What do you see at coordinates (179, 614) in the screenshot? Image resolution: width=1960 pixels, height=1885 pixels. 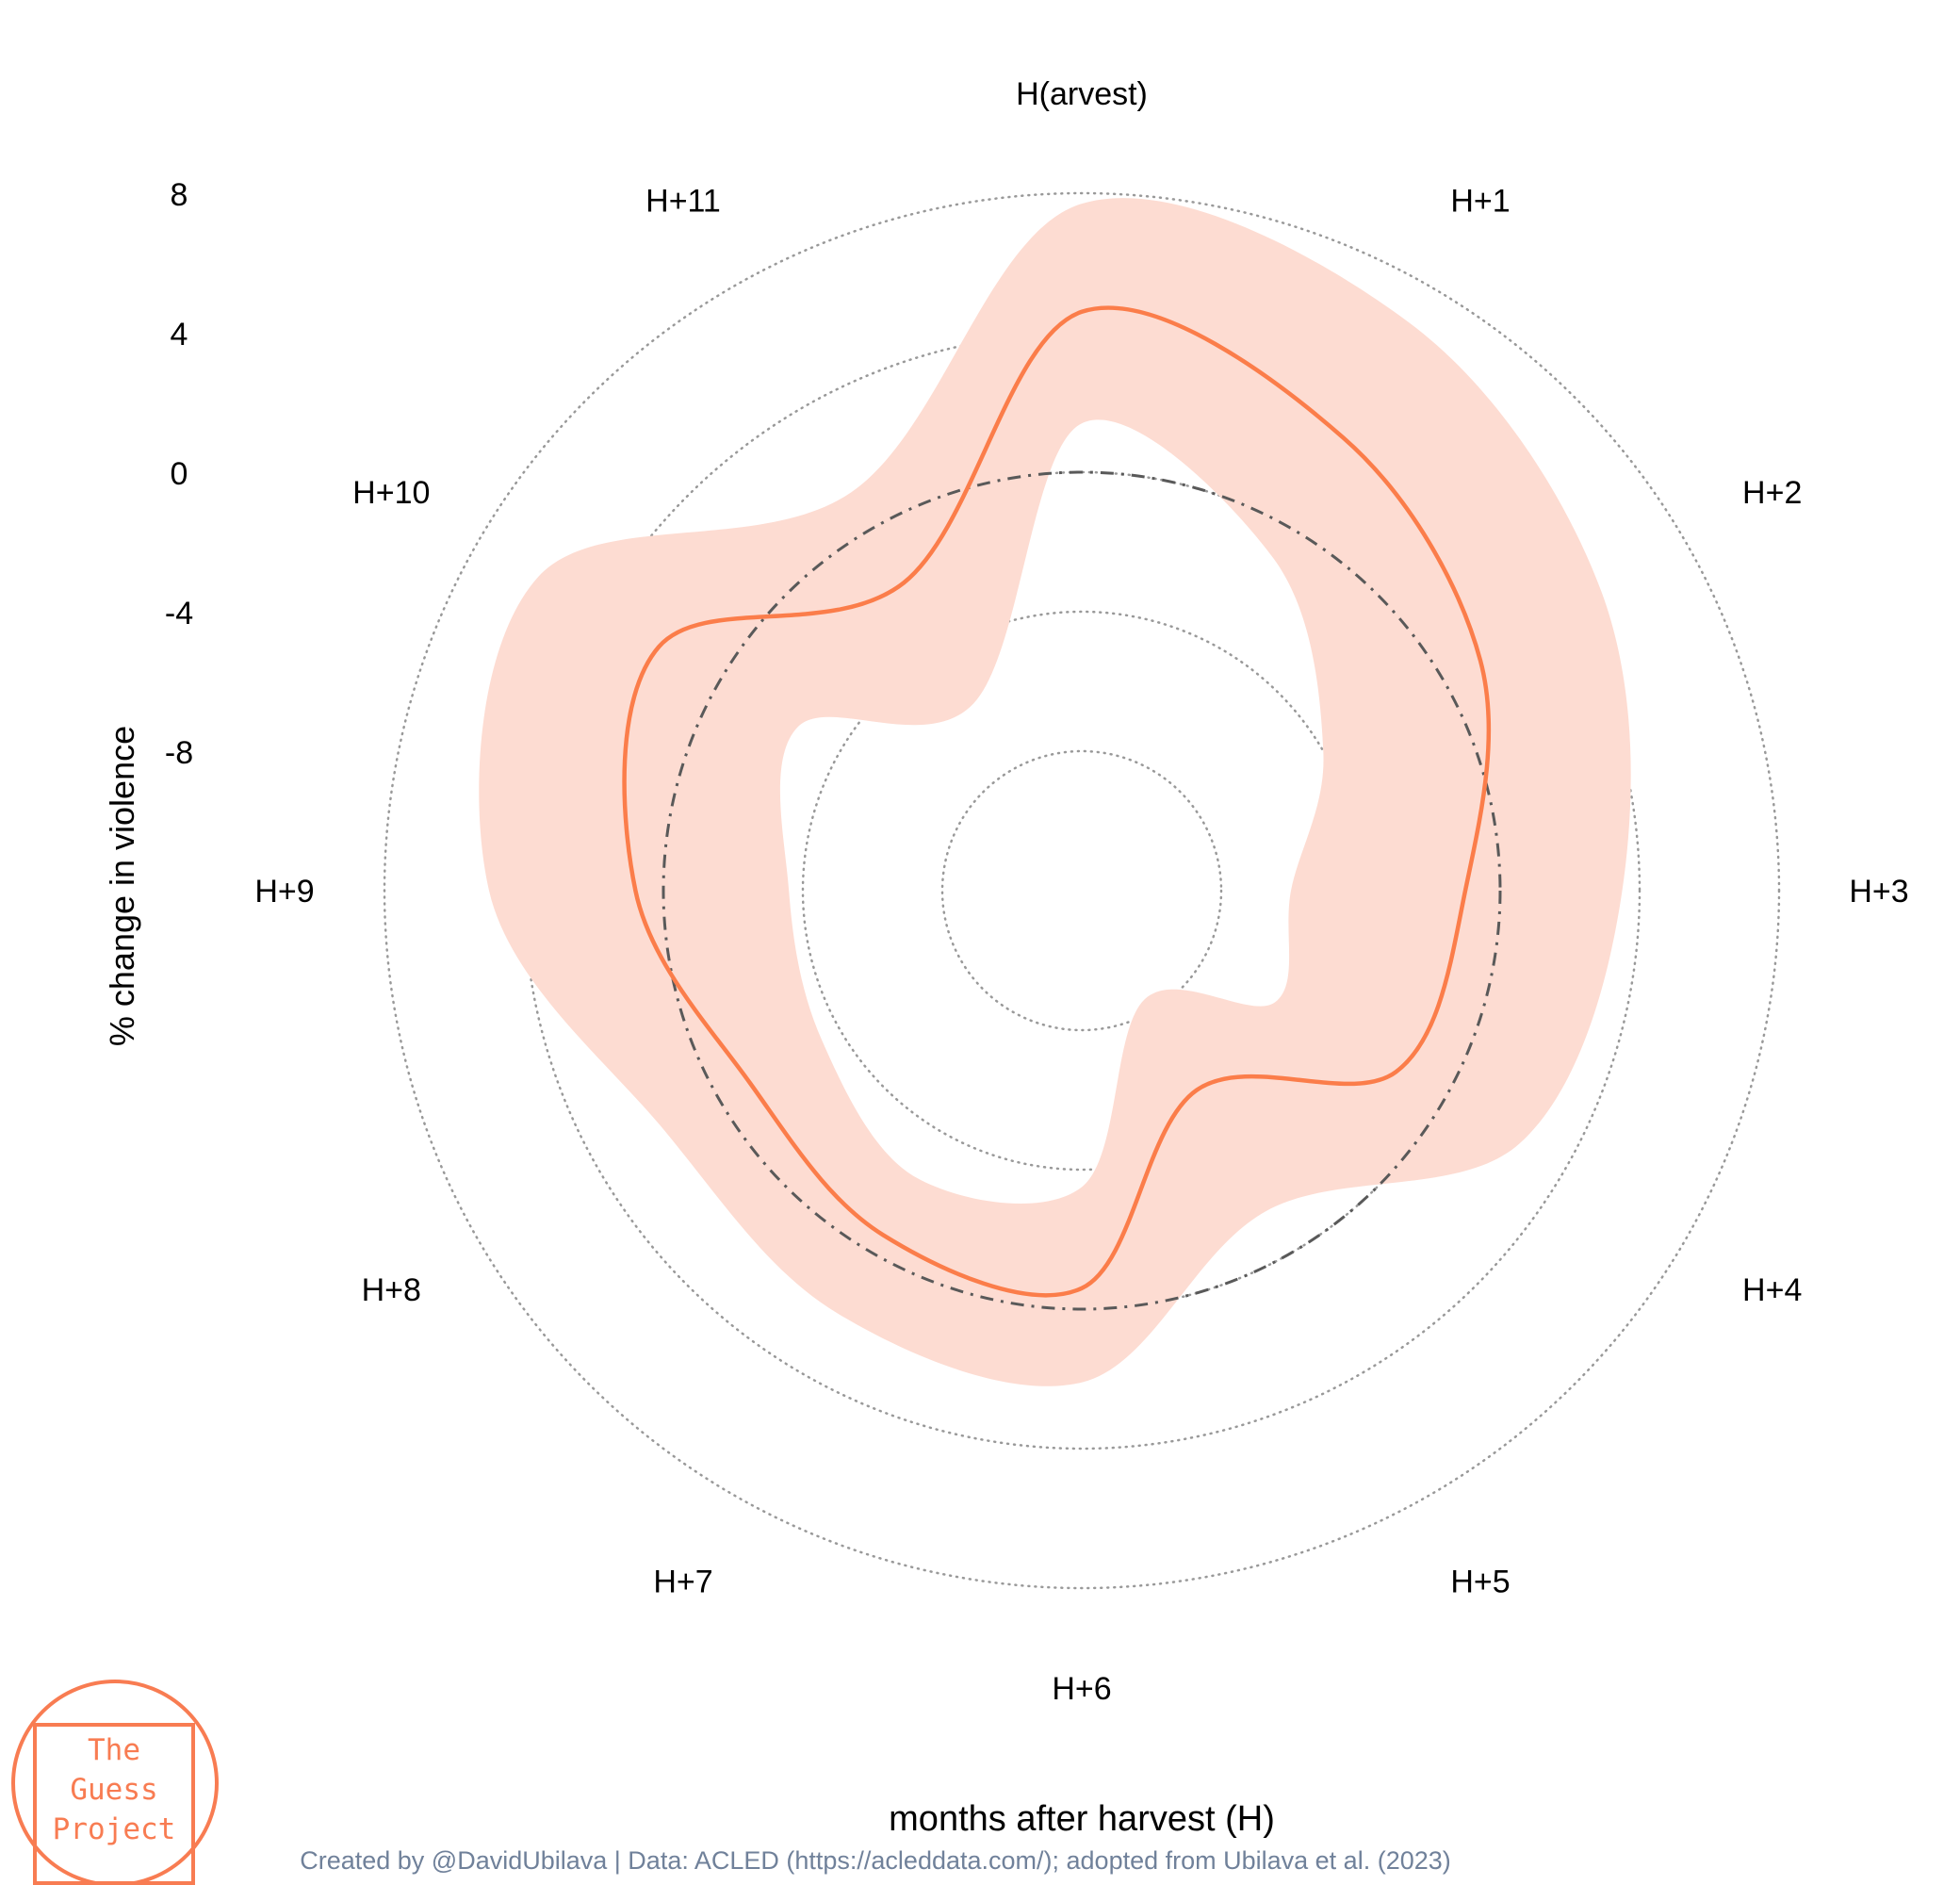 I see `radial-tick-label: -4` at bounding box center [179, 614].